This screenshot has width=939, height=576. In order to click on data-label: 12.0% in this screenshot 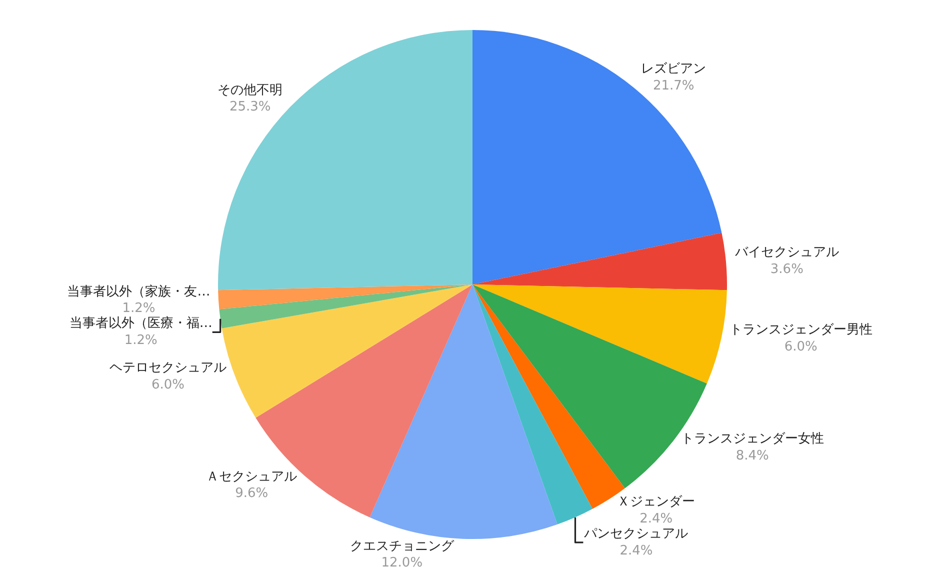, I will do `click(402, 563)`.